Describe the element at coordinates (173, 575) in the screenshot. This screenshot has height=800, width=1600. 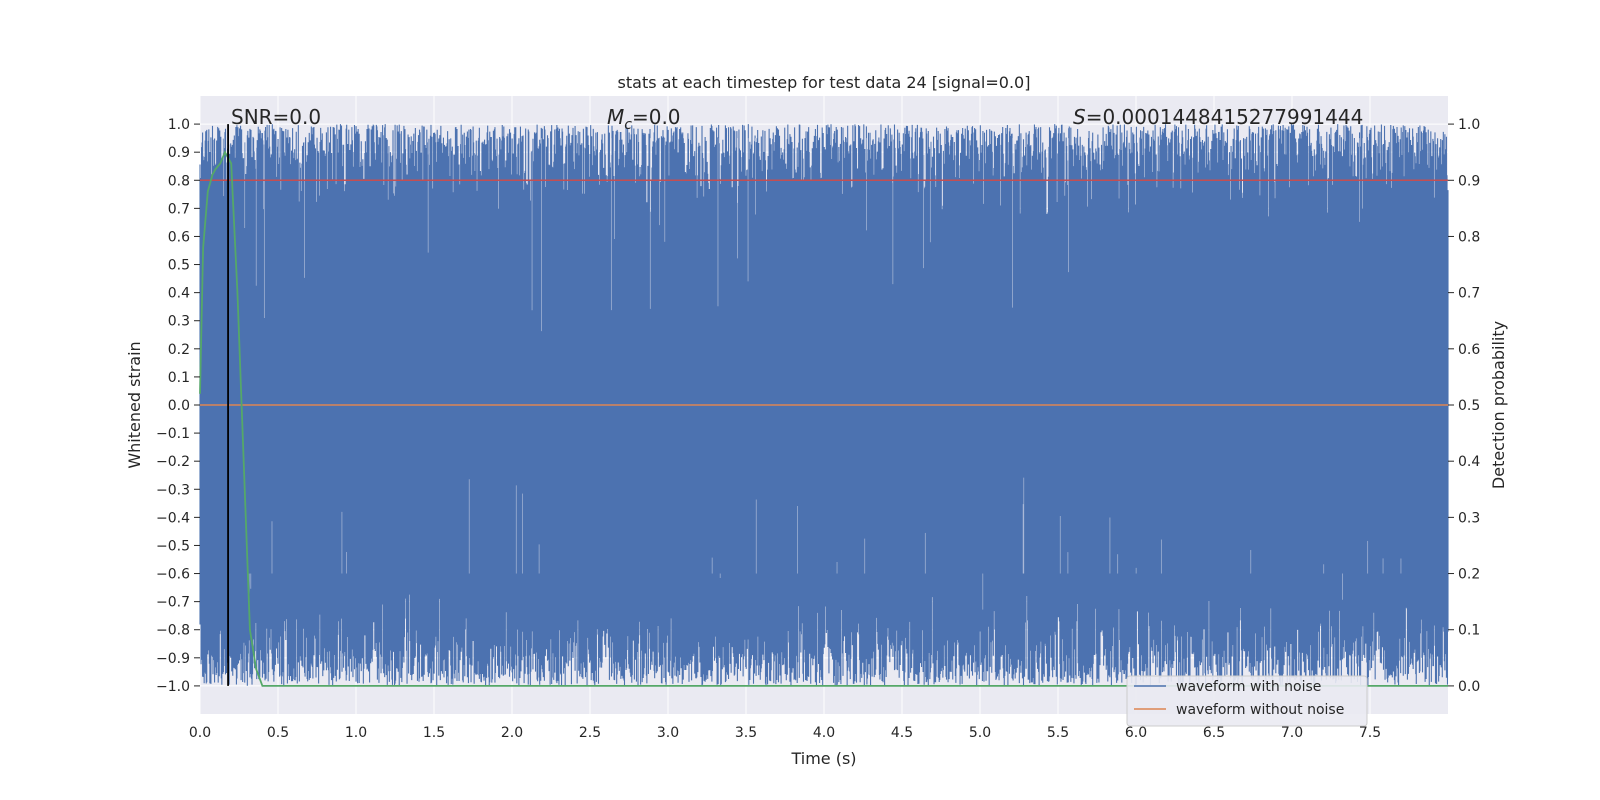
I see `y-left-tick-label: −0.6` at that location.